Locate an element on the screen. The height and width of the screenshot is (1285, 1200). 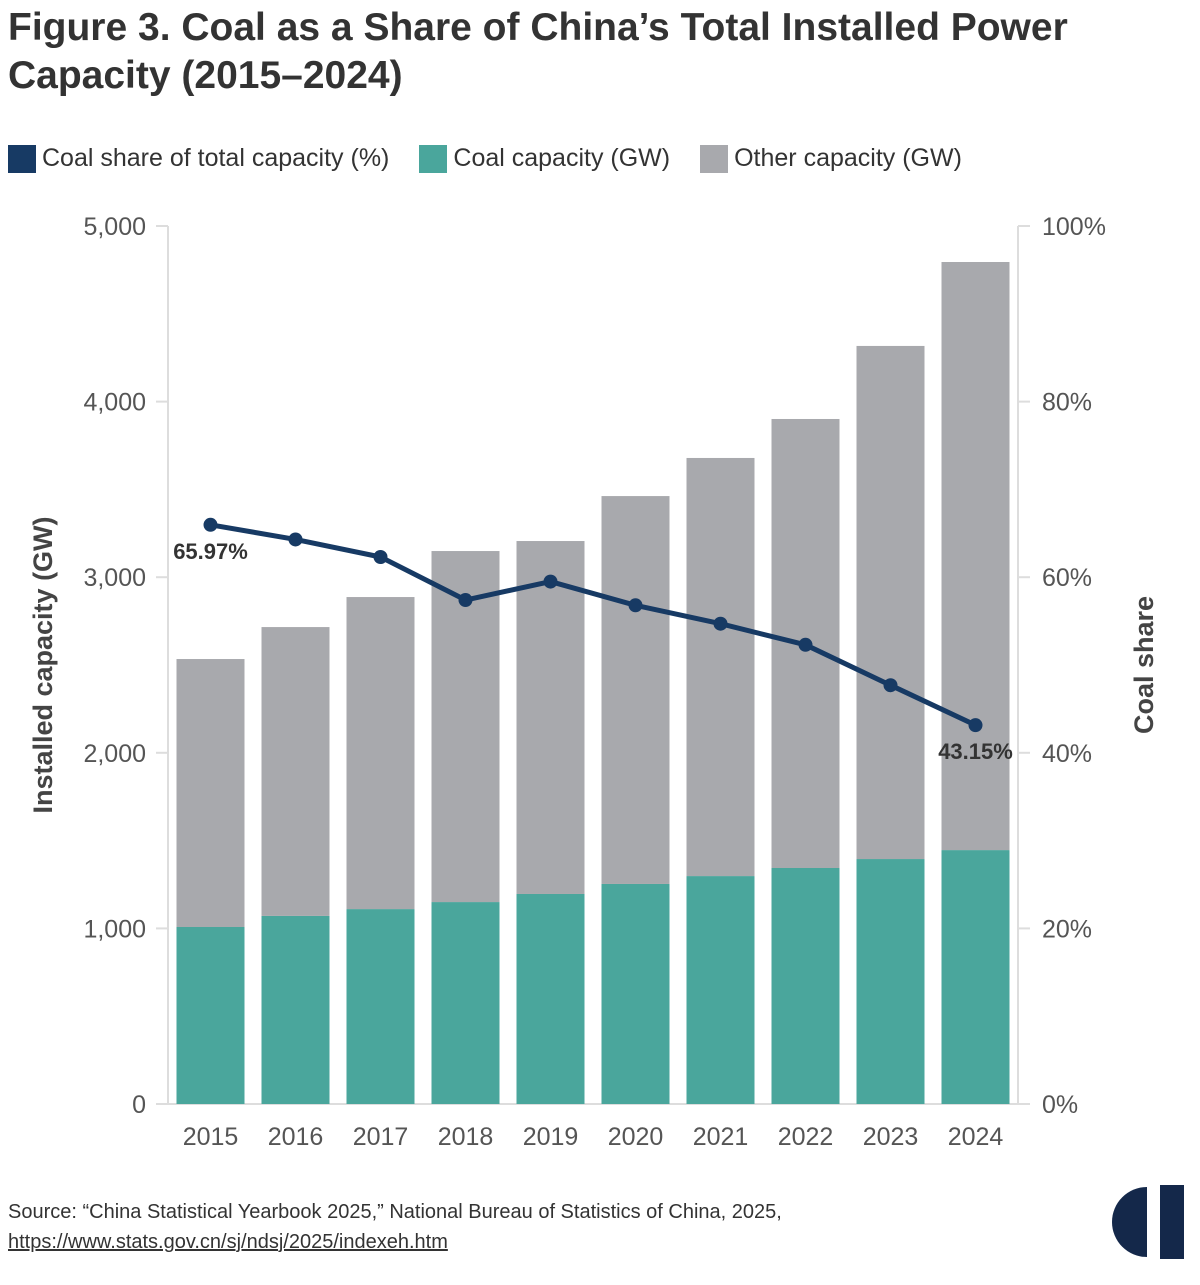
data-label-2024: 43.15% is located at coordinates (975, 751).